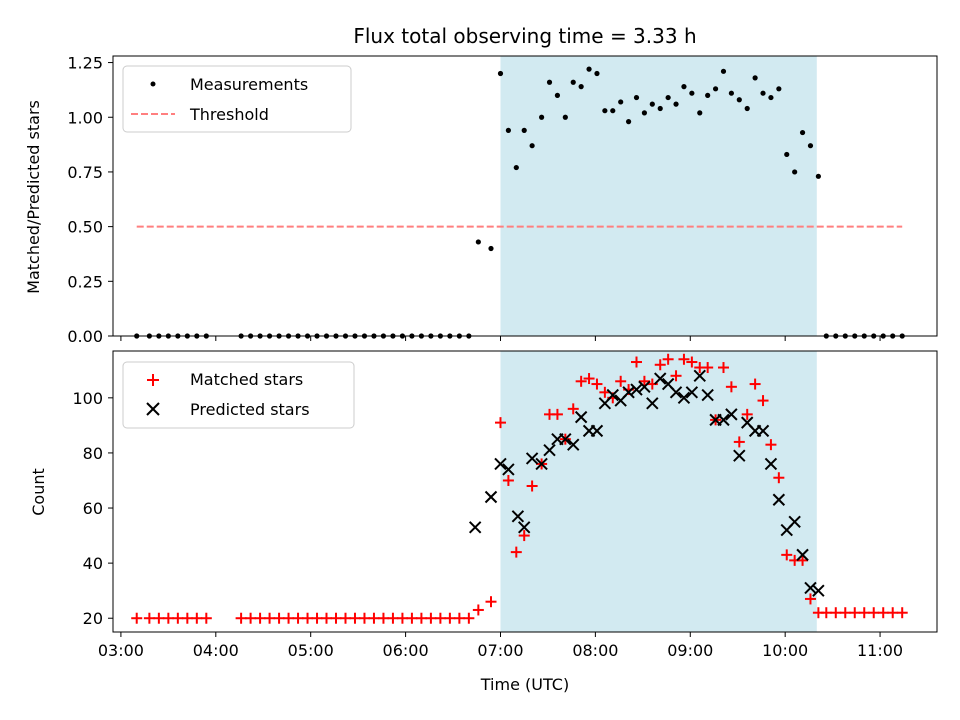 This screenshot has width=960, height=720. Describe the element at coordinates (153, 84) in the screenshot. I see `legend-measurements-swatch` at that location.